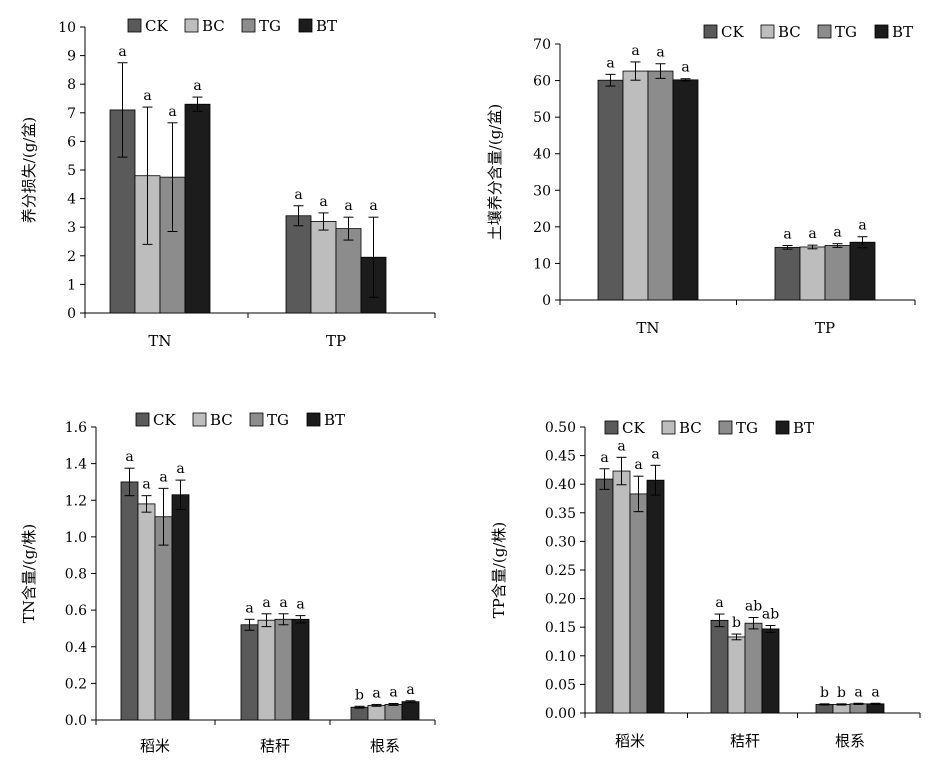  What do you see at coordinates (542, 155) in the screenshot?
I see `y-tick-label: 40` at bounding box center [542, 155].